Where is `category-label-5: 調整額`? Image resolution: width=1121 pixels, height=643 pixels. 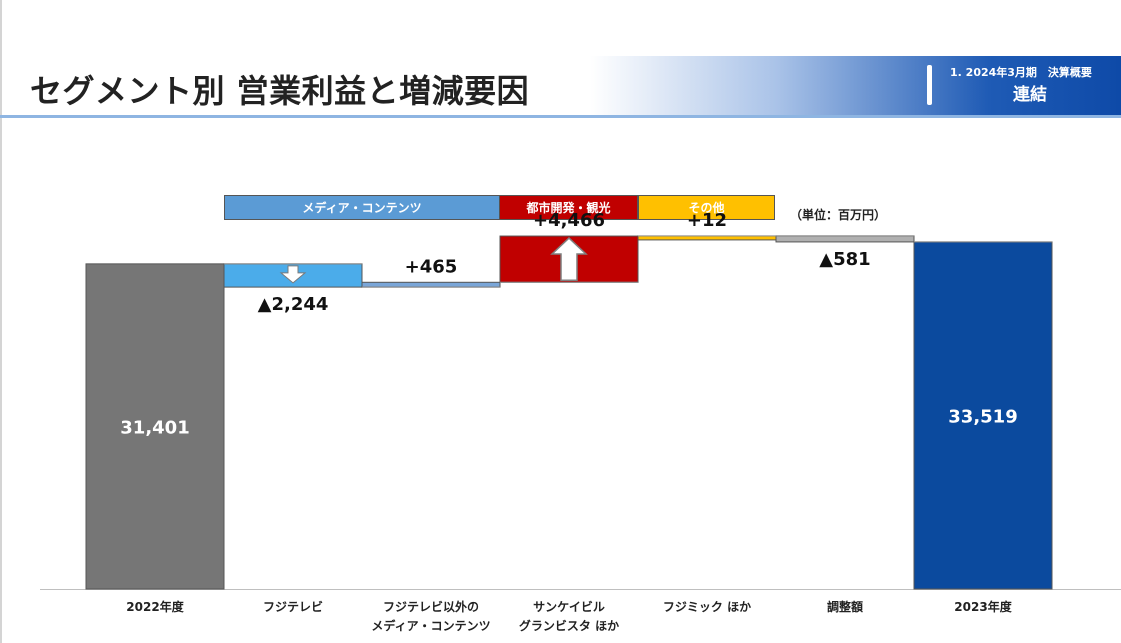
category-label-5: 調整額 is located at coordinates (845, 606).